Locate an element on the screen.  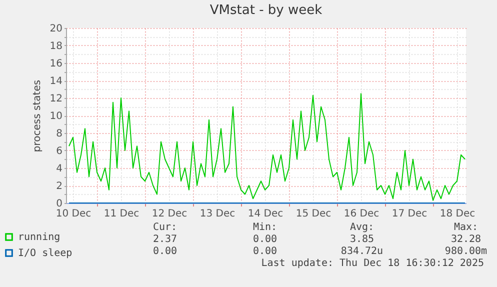
y-tick-label: 0 is located at coordinates (59, 204).